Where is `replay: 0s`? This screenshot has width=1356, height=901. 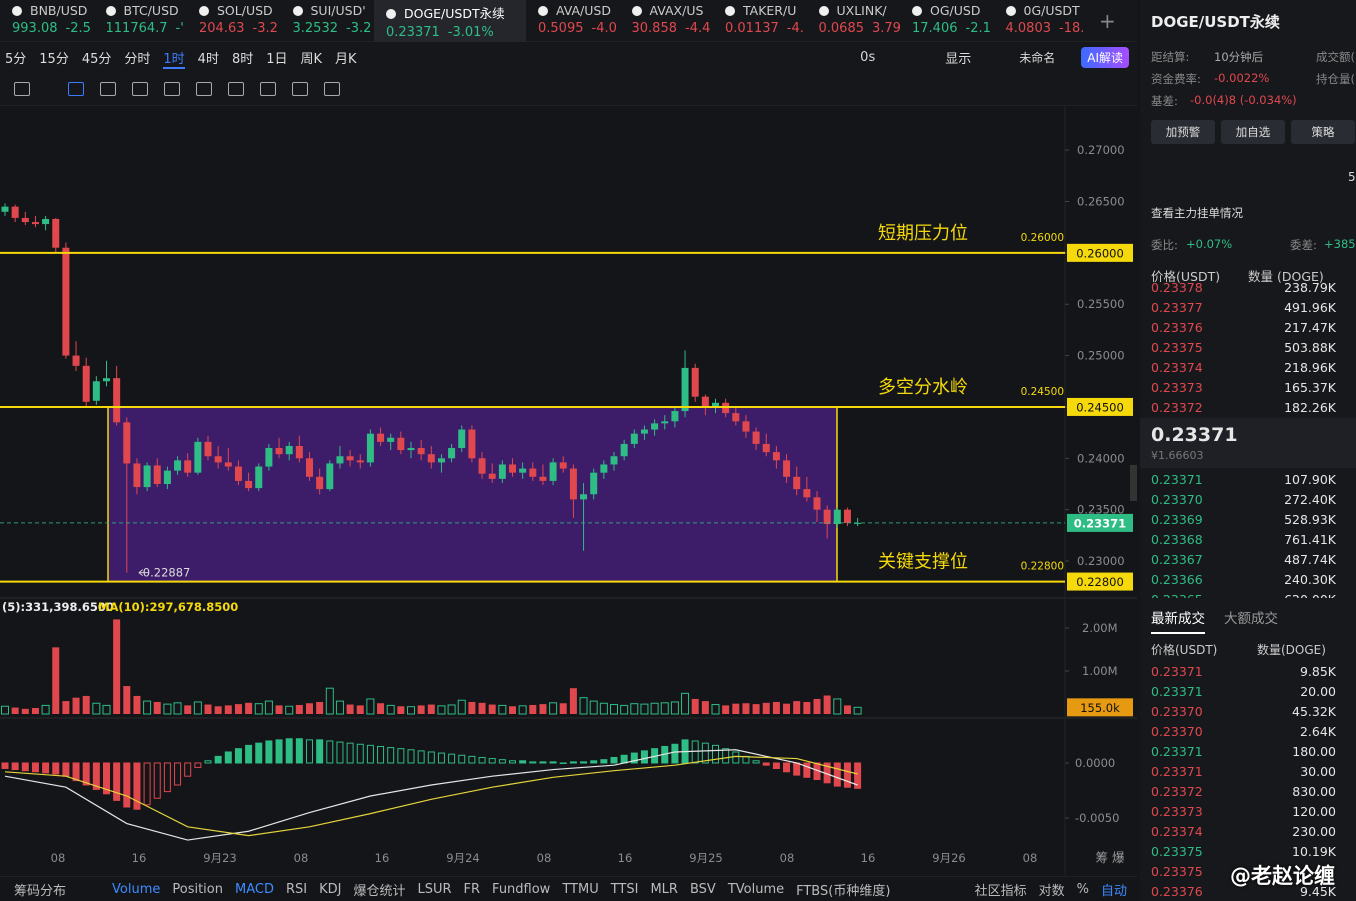 replay: 0s is located at coordinates (868, 57).